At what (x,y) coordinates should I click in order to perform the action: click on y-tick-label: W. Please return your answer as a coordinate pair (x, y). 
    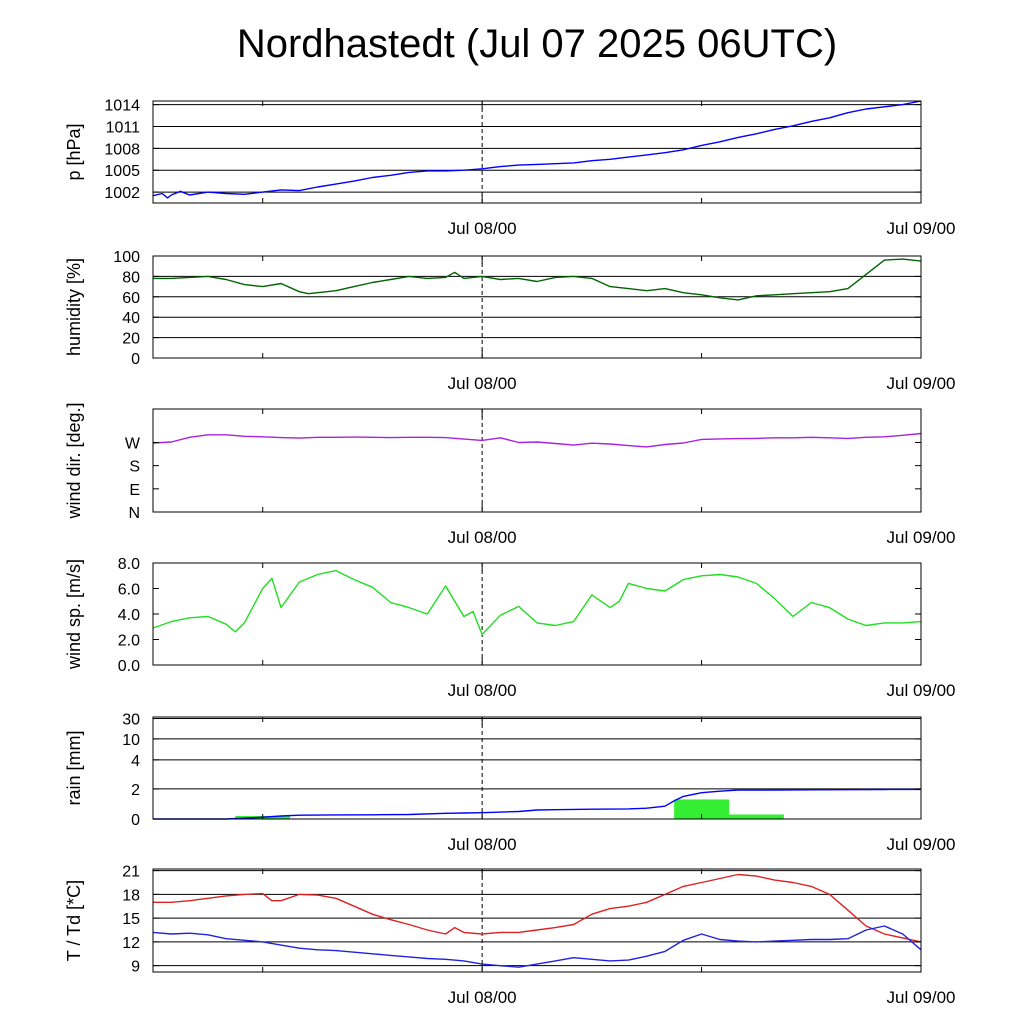
    Looking at the image, I should click on (133, 443).